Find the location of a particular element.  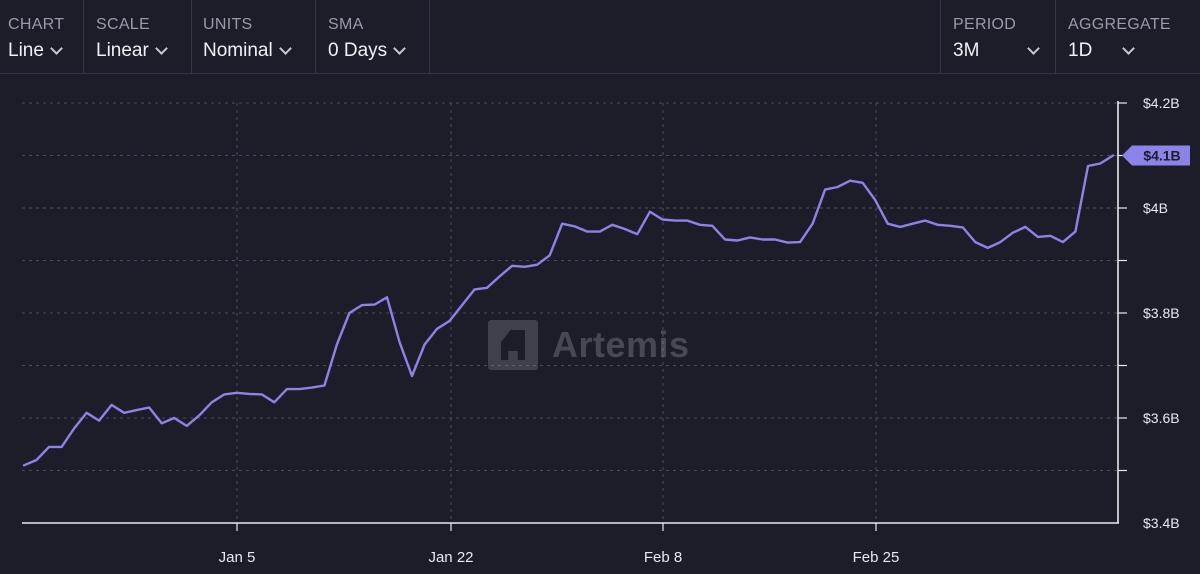

scale-value: Linear is located at coordinates (122, 50).